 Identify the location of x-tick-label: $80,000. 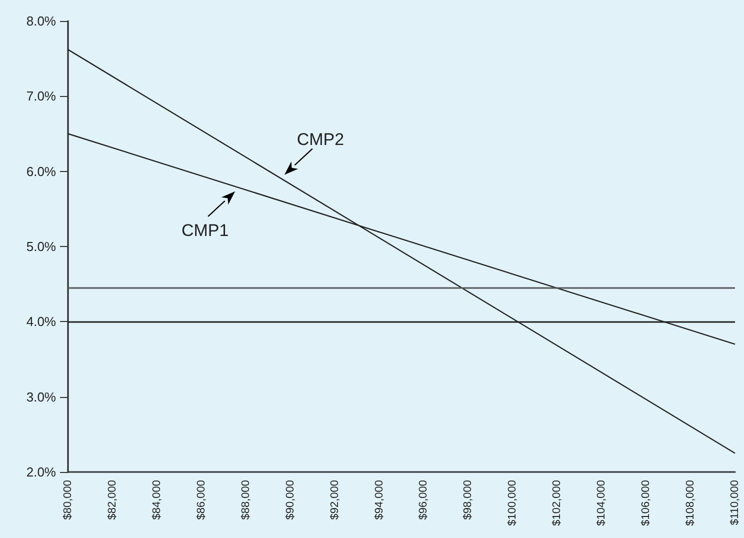
(68, 500).